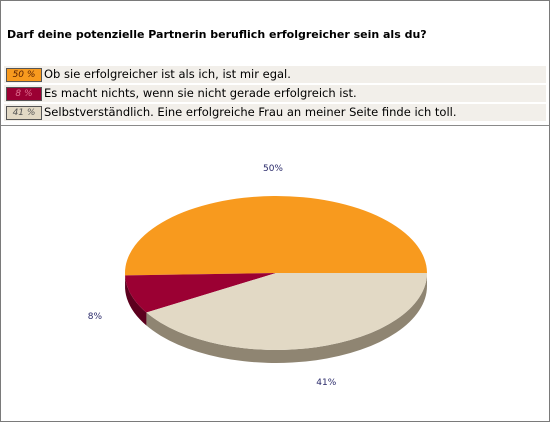  What do you see at coordinates (95, 317) in the screenshot?
I see `data-label-macht-nichts: 8%` at bounding box center [95, 317].